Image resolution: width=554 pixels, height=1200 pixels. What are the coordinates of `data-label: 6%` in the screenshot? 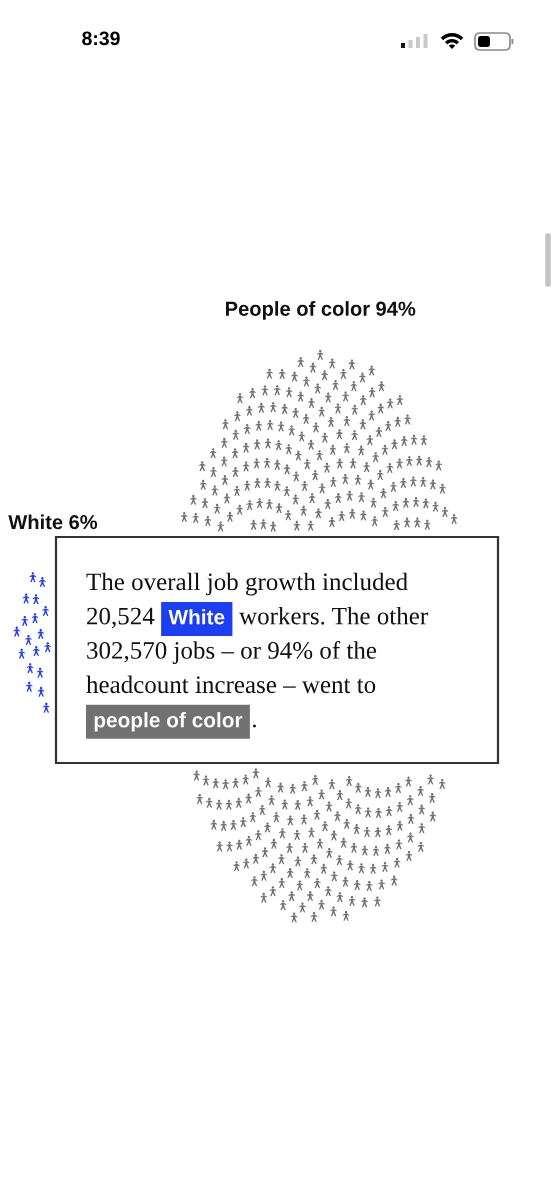 It's located at (83, 522).